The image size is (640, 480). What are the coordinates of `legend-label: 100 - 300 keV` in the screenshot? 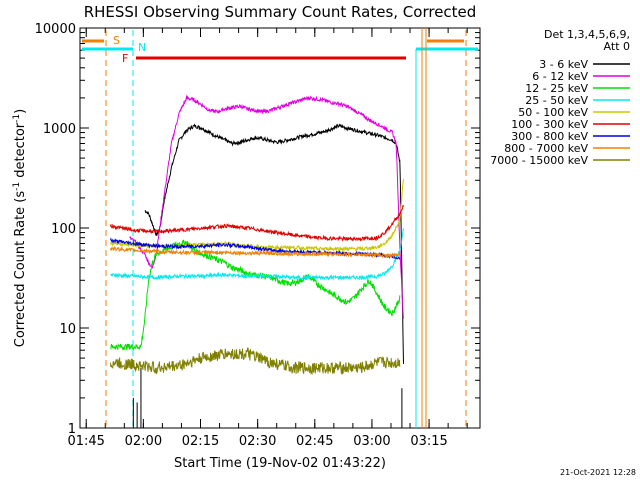 It's located at (549, 124).